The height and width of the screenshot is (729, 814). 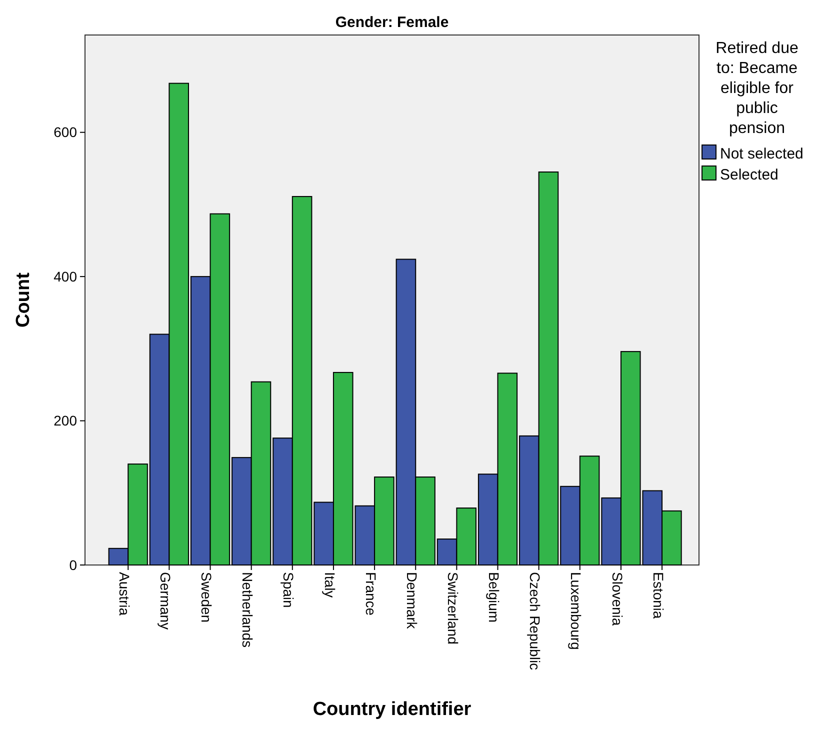 I want to click on x-tick-label: Austria, so click(x=124, y=594).